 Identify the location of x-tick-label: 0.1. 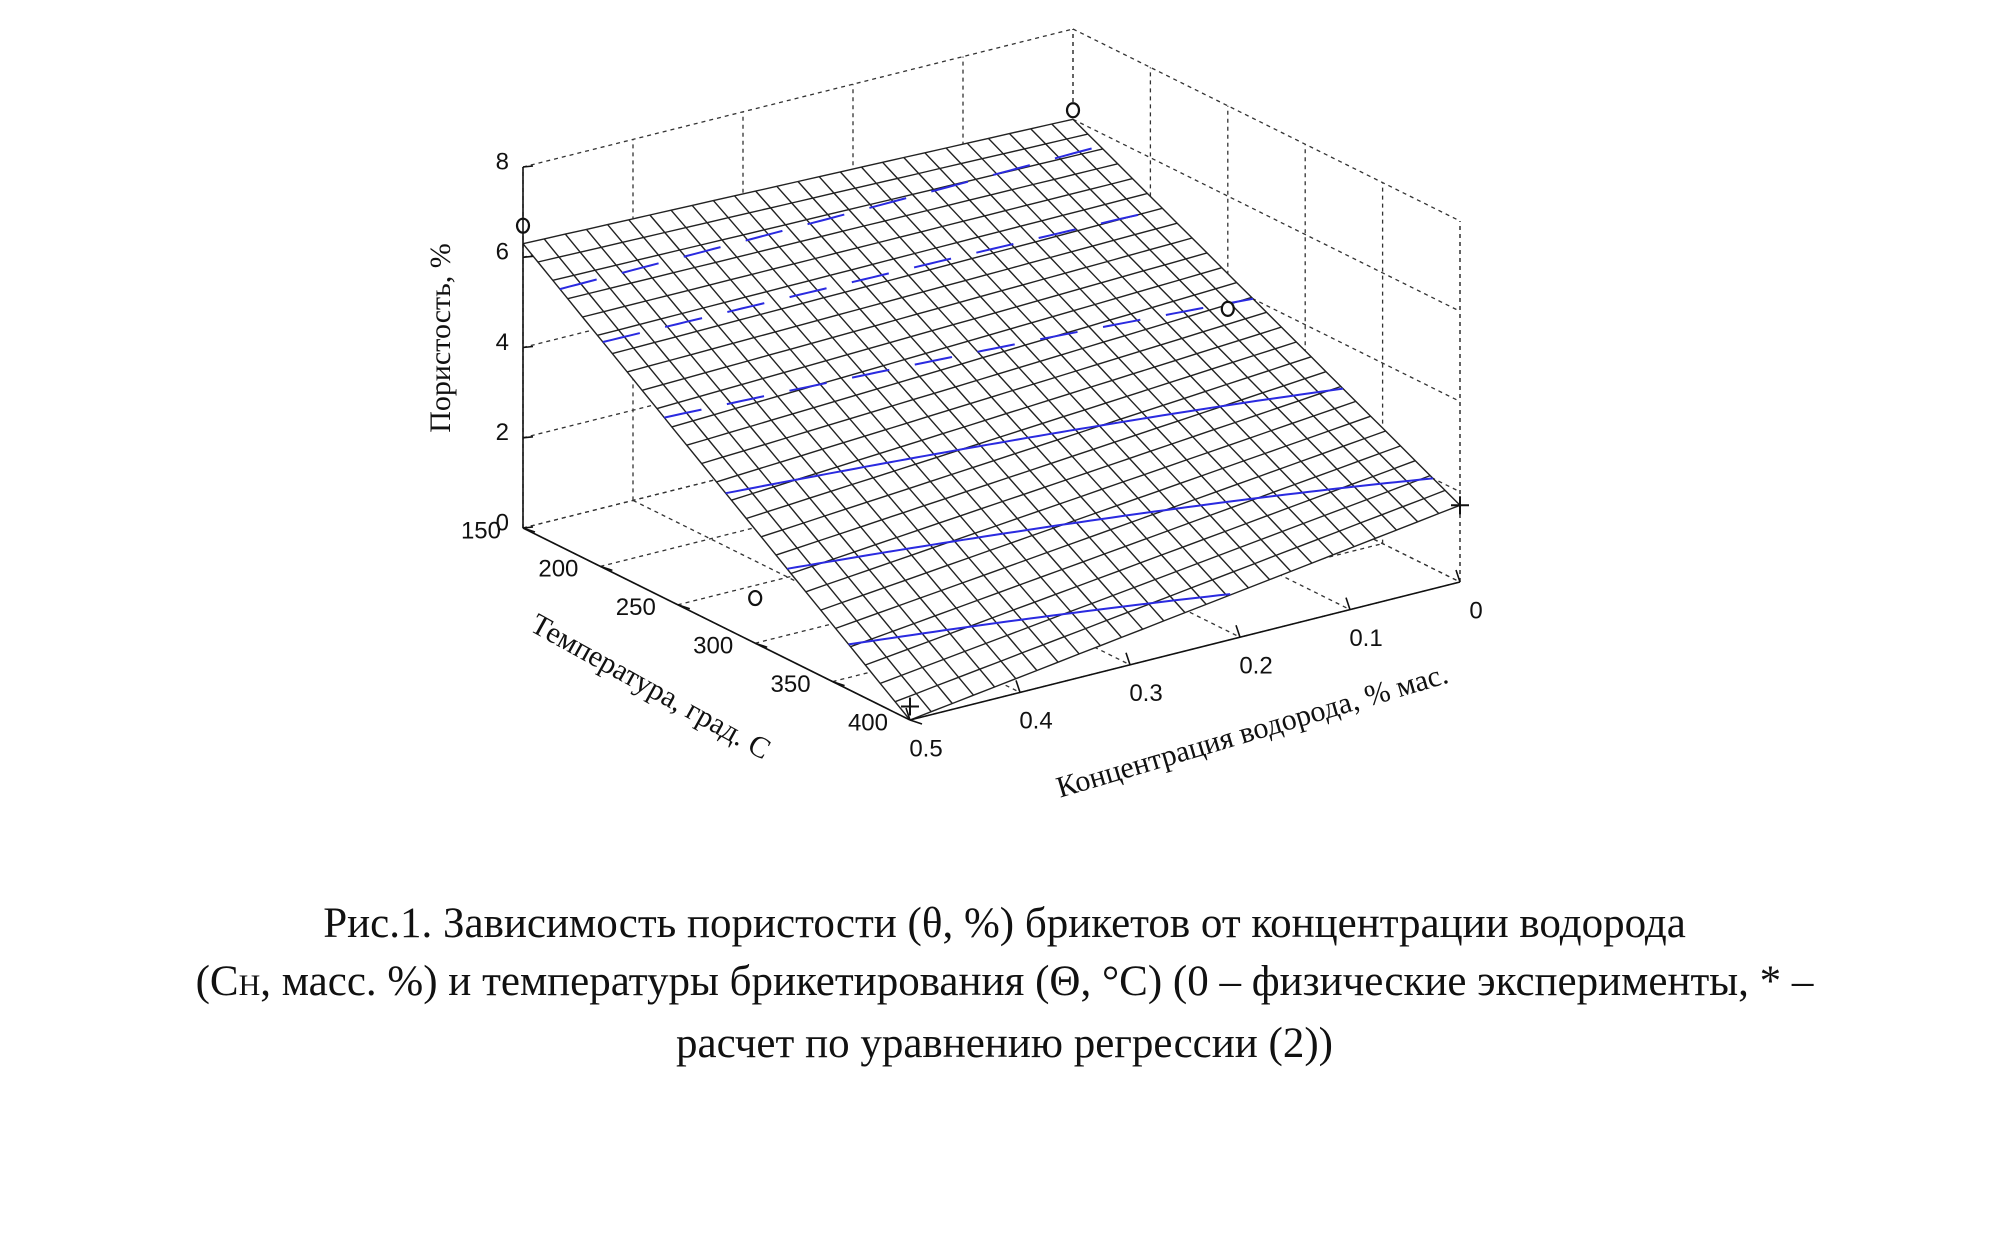
(1365, 638).